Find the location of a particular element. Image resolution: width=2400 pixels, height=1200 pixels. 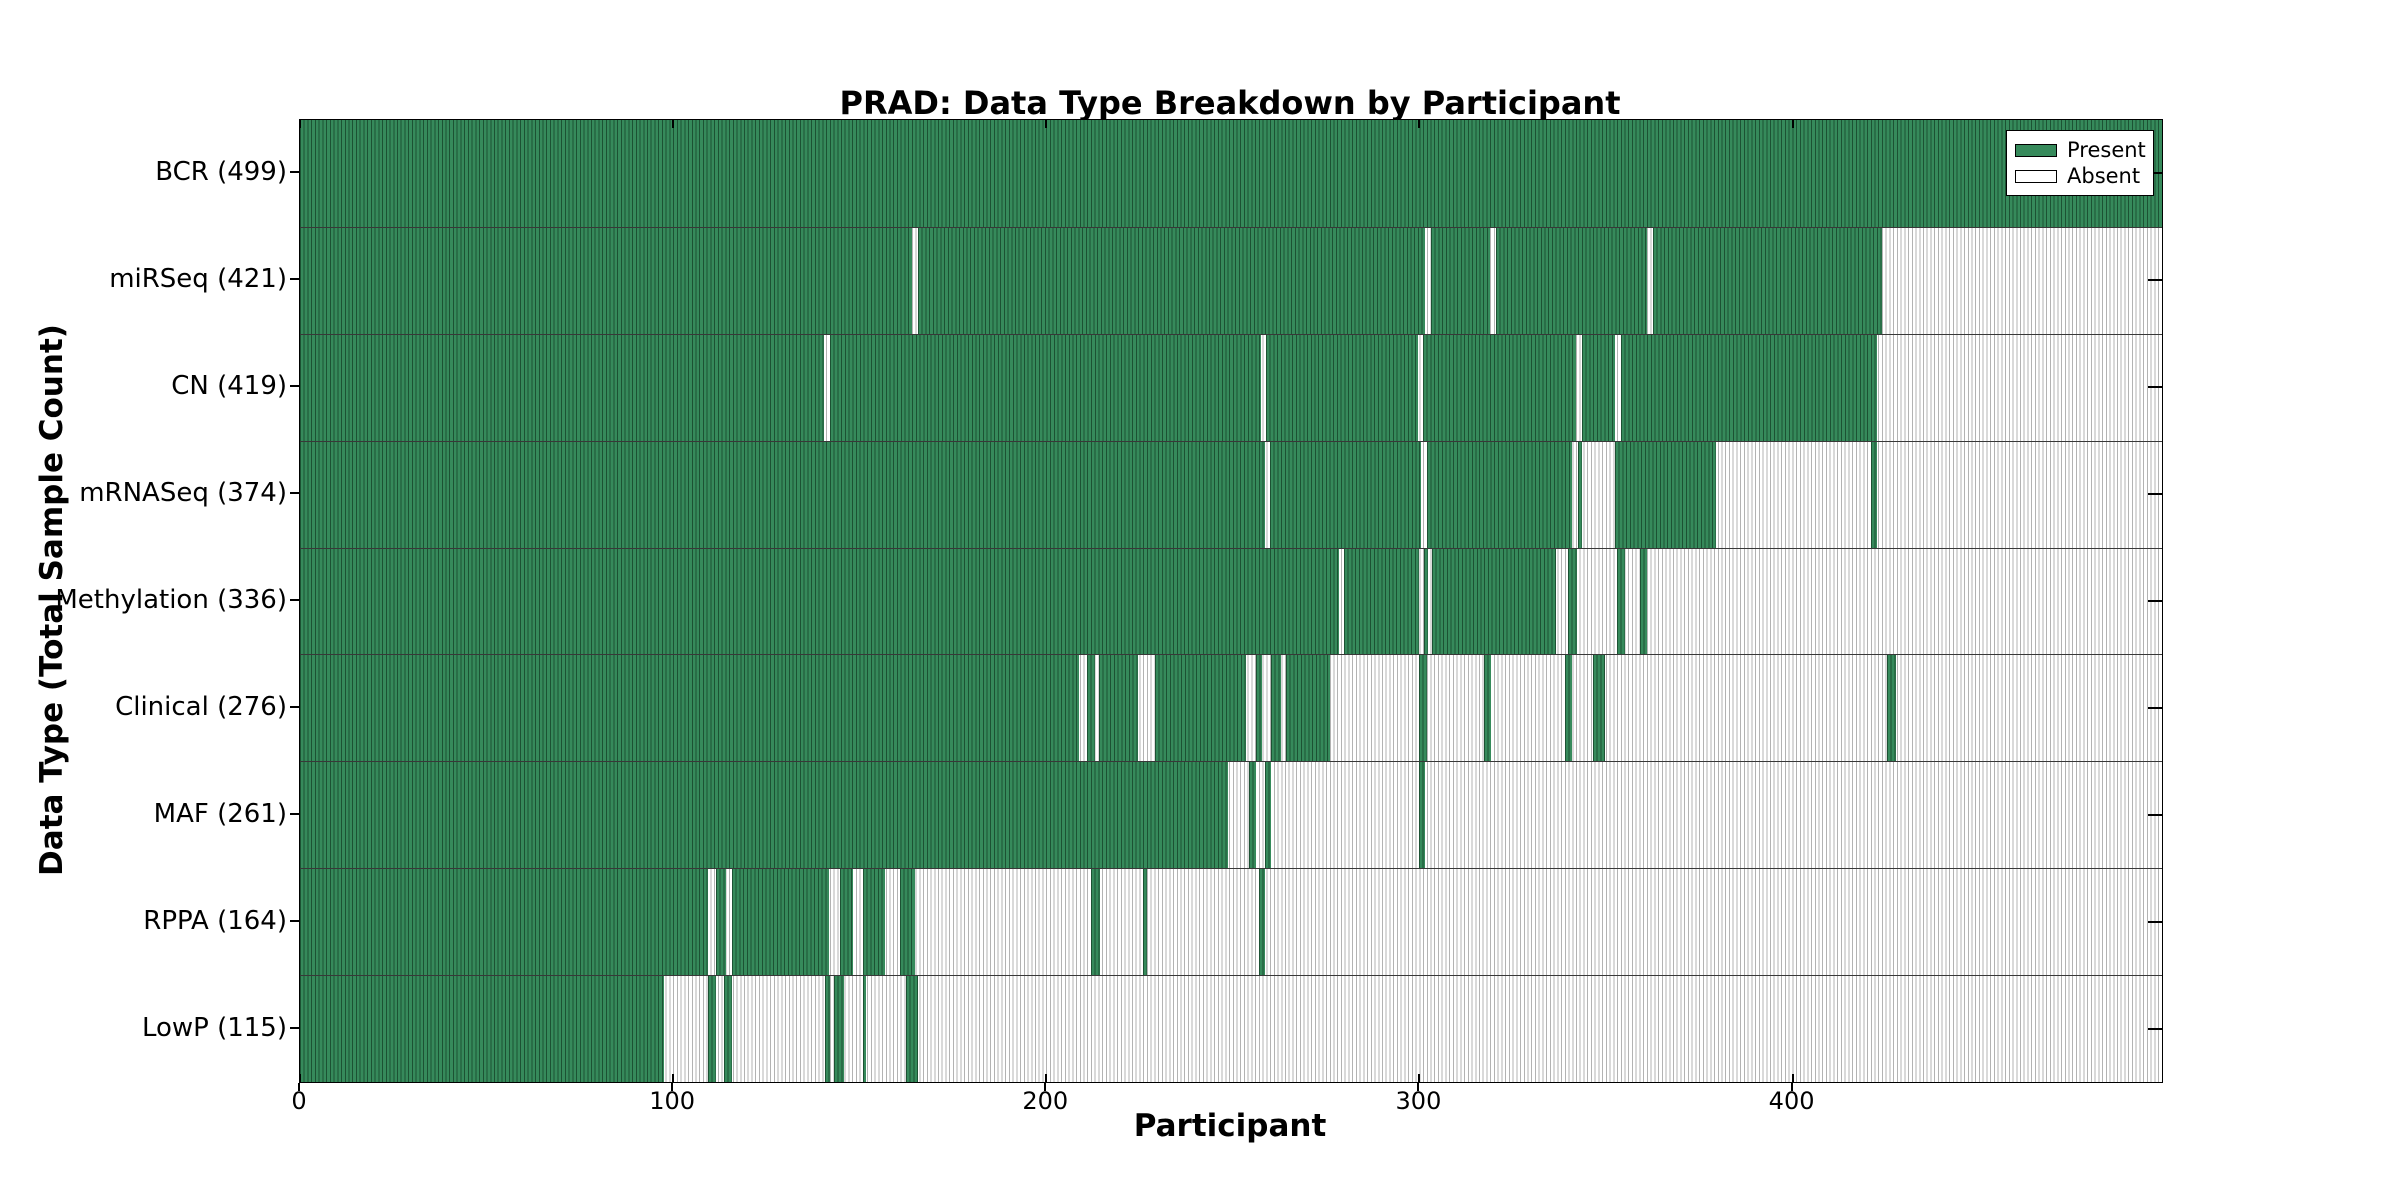

y-tick-label: Methylation (336) is located at coordinates (171, 600).